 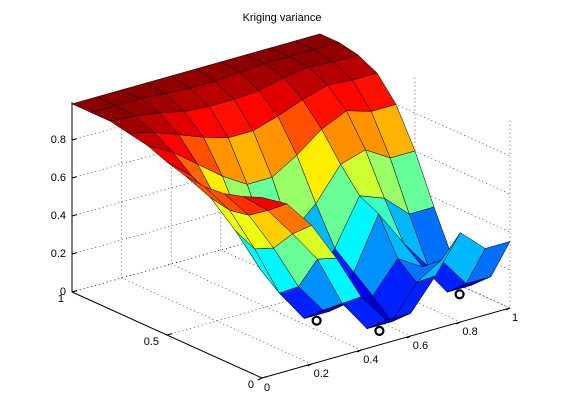 I want to click on x-tick-label: 0, so click(x=267, y=388).